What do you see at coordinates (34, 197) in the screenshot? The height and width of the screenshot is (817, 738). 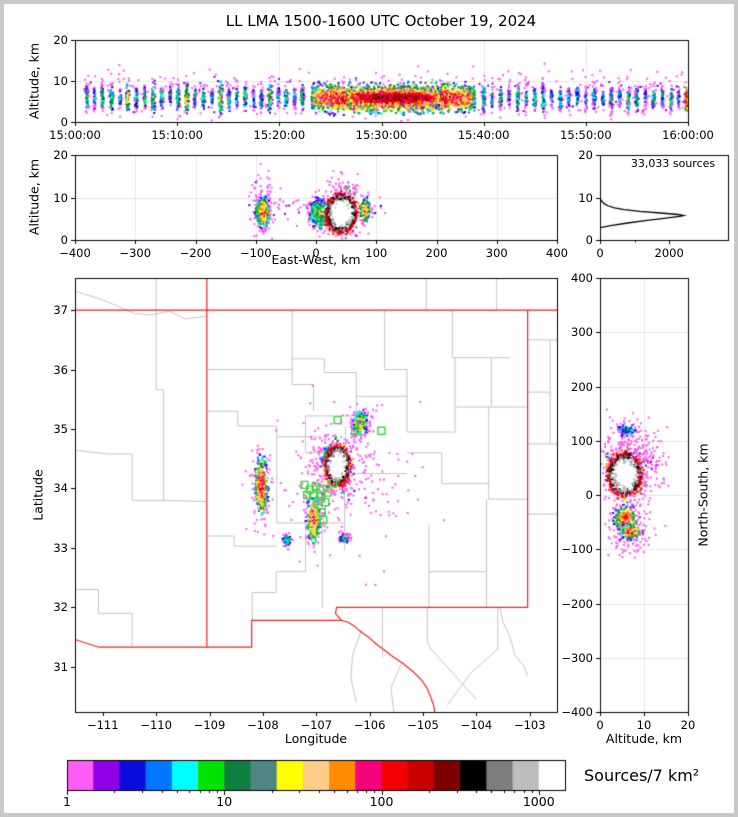 I see `ew-panel-y-axis-label: Altitude, km` at bounding box center [34, 197].